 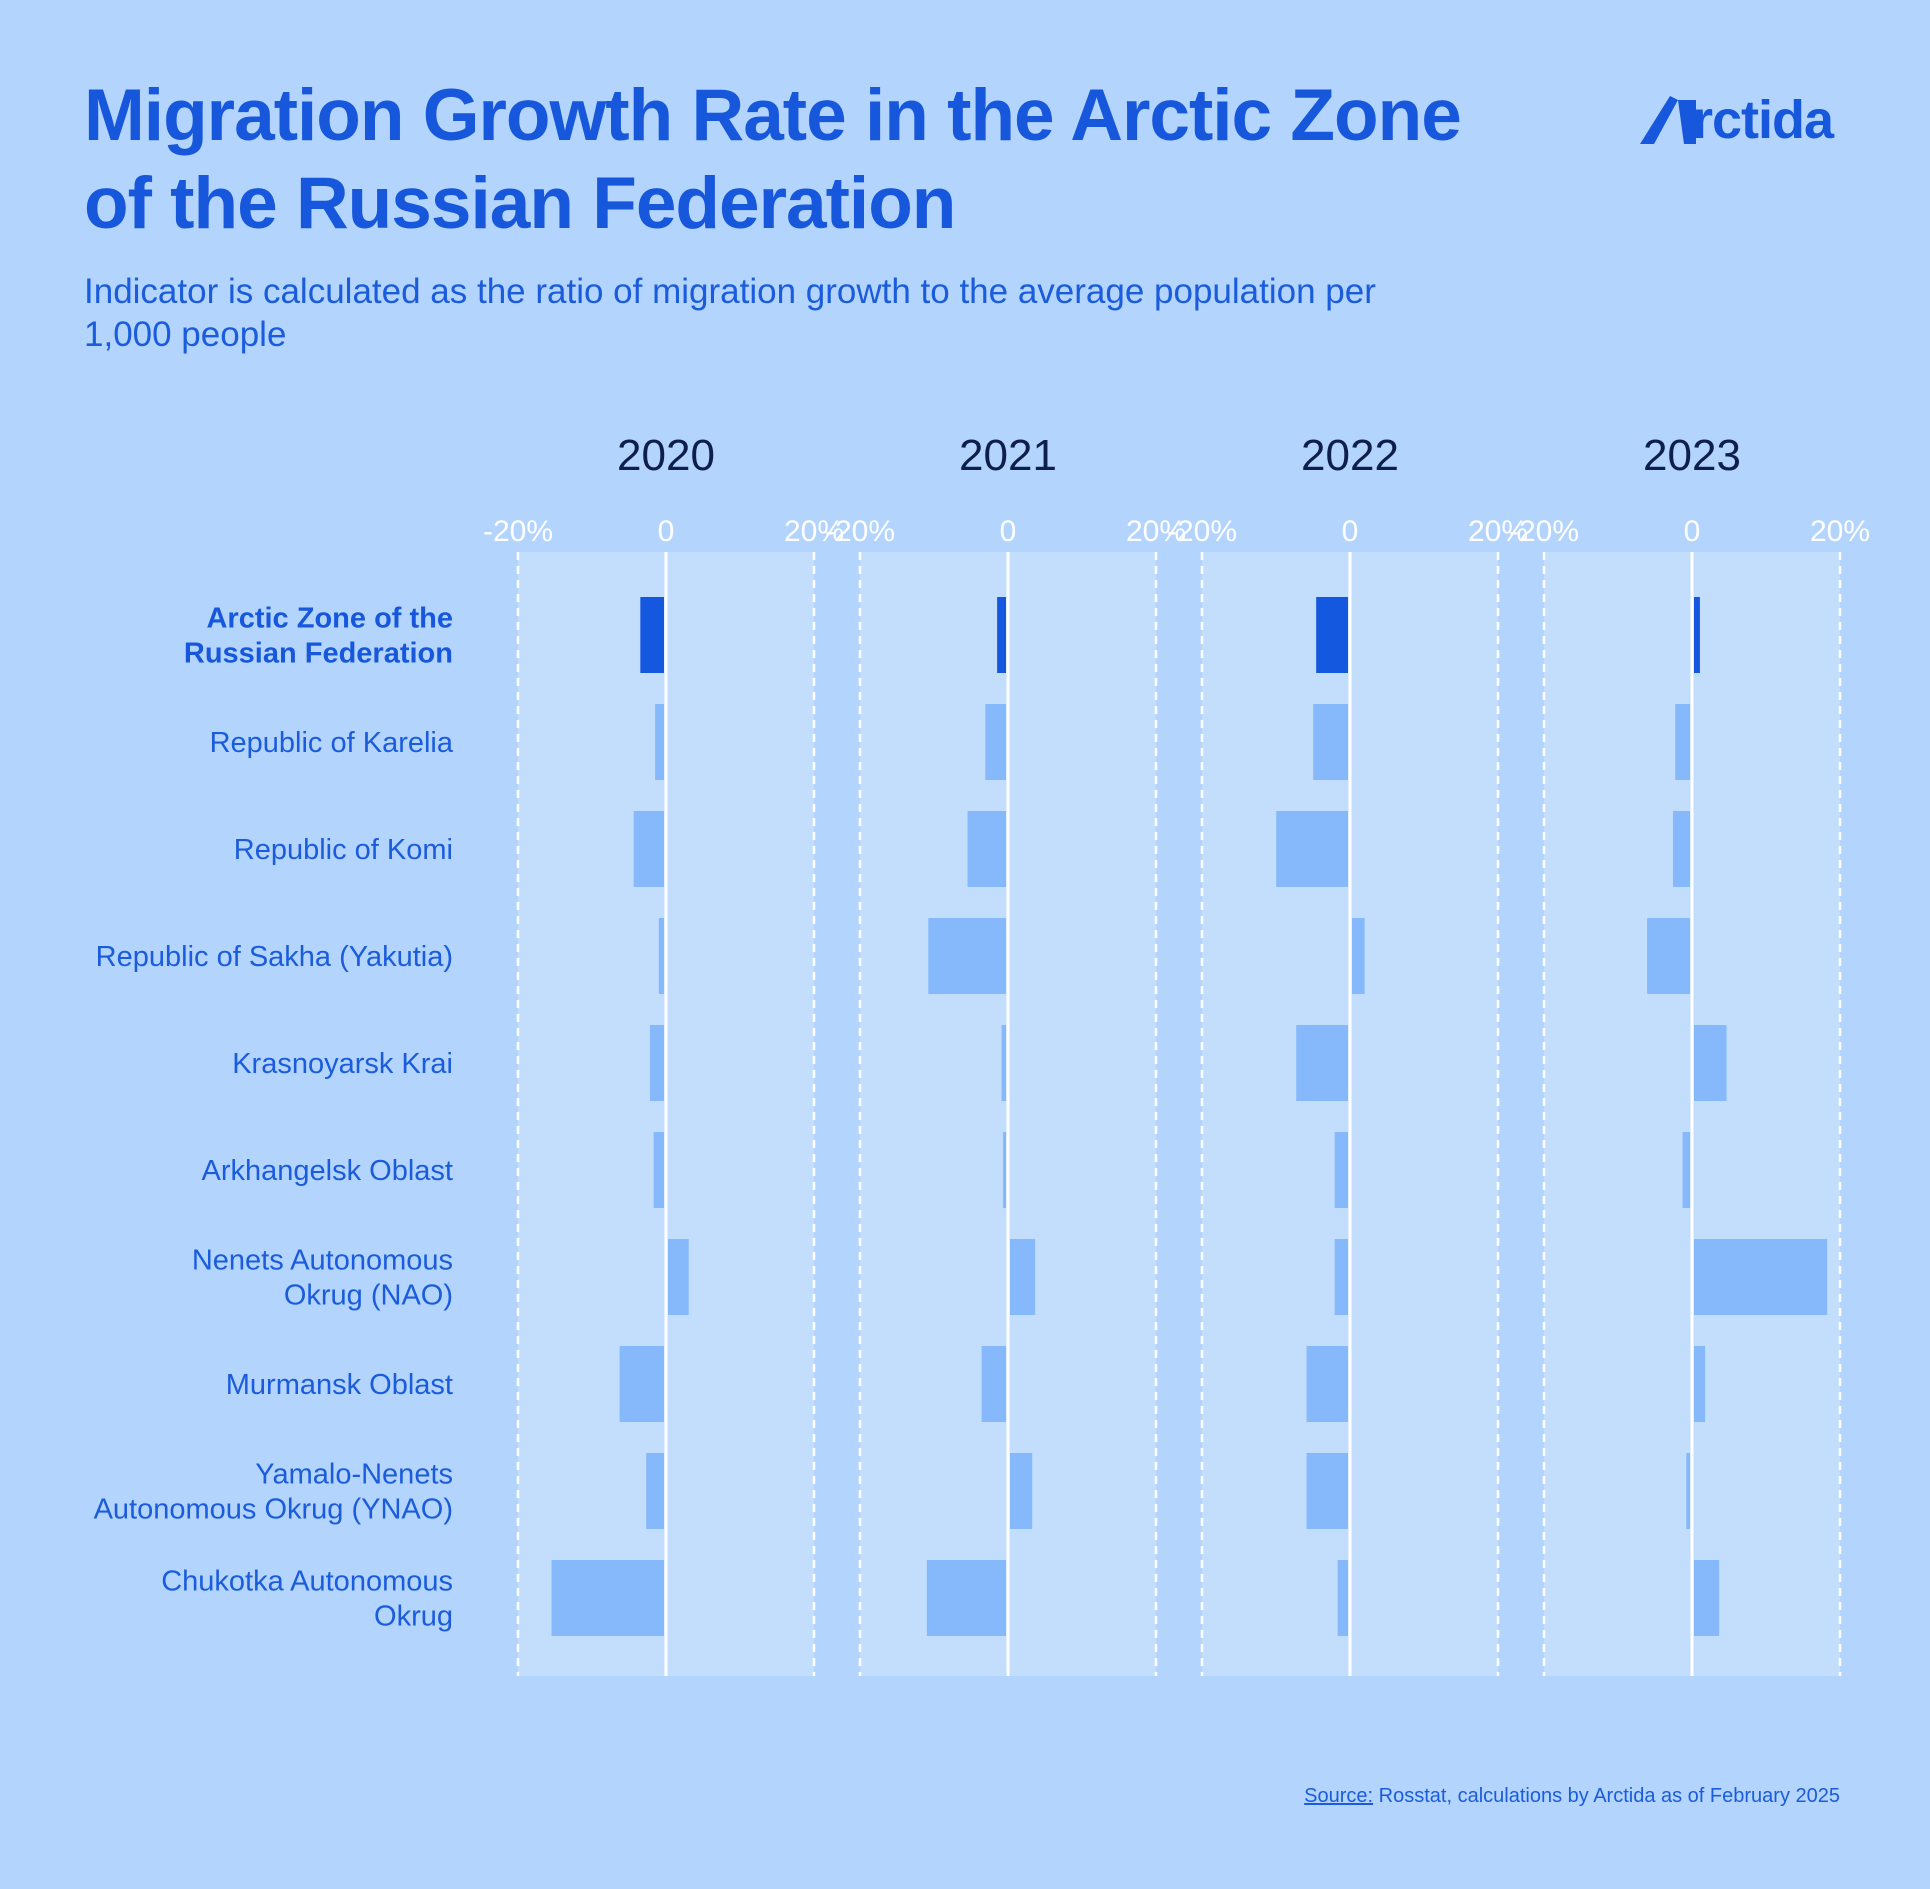 I want to click on category-label: Autonomous Okrug (YNAO), so click(x=273, y=1510).